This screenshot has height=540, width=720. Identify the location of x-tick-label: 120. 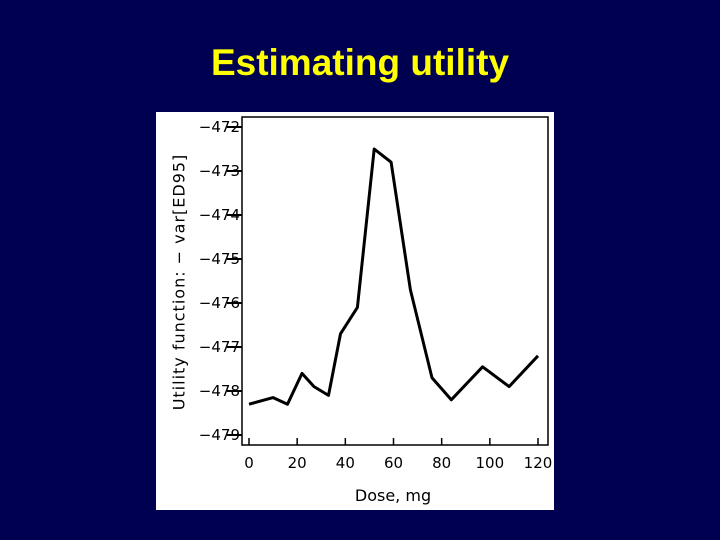
(538, 463).